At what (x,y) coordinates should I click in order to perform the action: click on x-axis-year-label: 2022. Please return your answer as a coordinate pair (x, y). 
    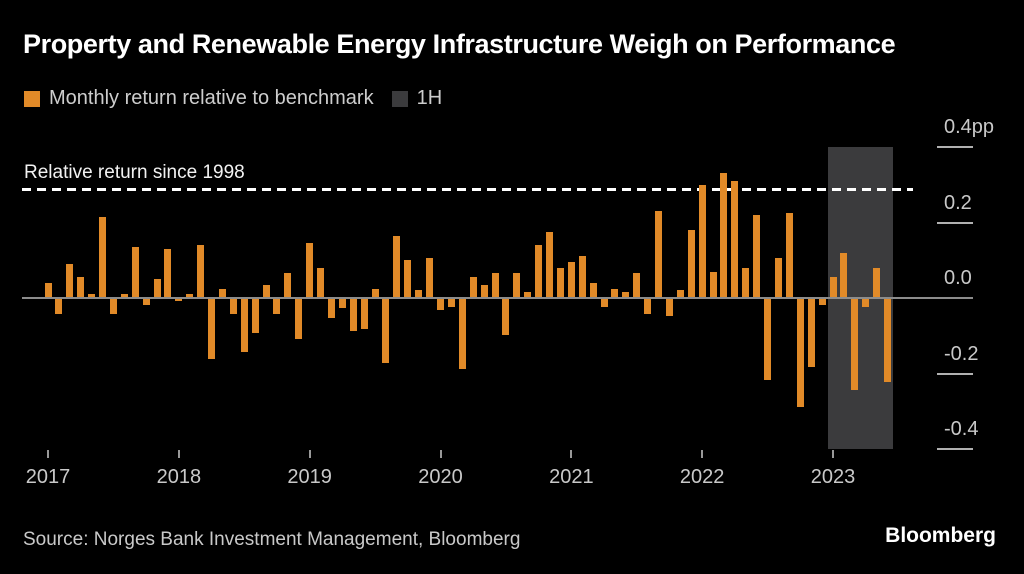
    Looking at the image, I should click on (702, 477).